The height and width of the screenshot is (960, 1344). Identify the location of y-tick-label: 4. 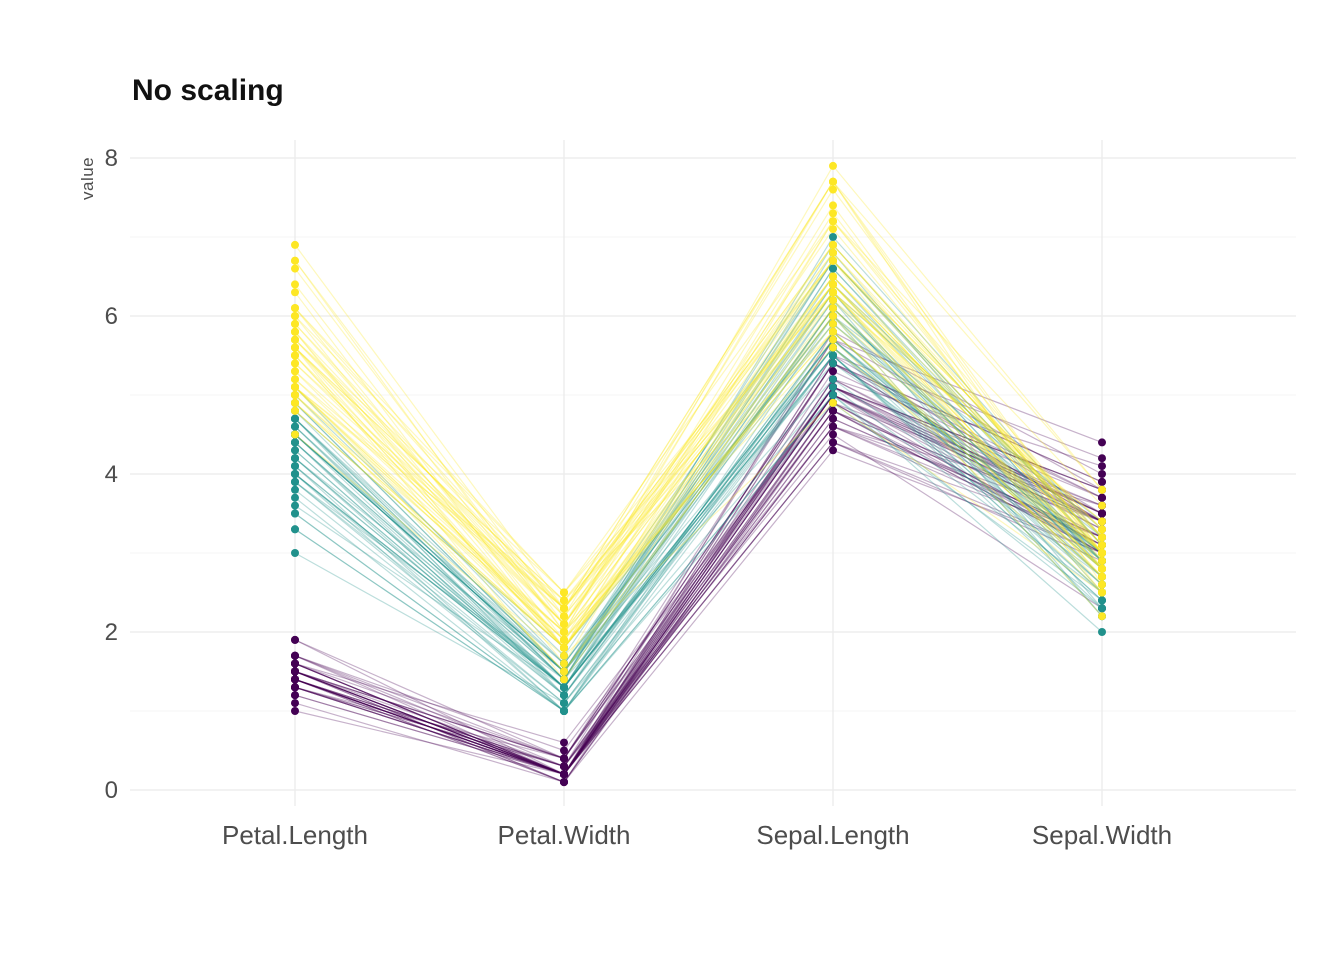
(111, 474).